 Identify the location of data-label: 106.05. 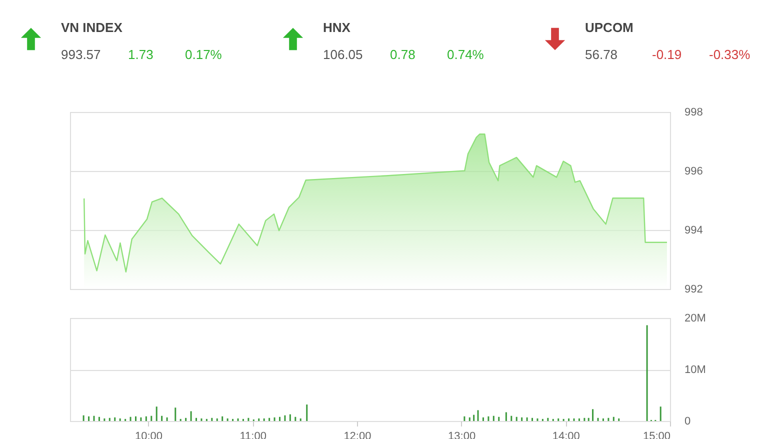
(343, 54).